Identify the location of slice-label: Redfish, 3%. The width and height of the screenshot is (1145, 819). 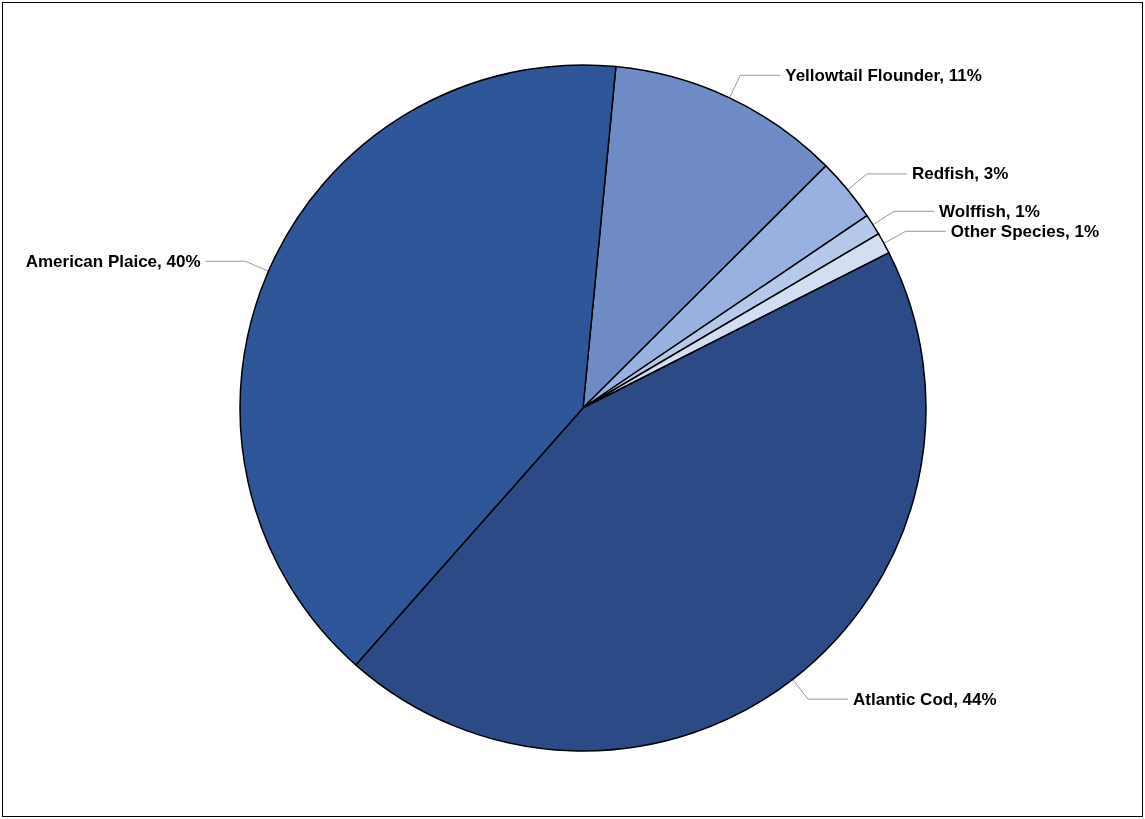
(960, 174).